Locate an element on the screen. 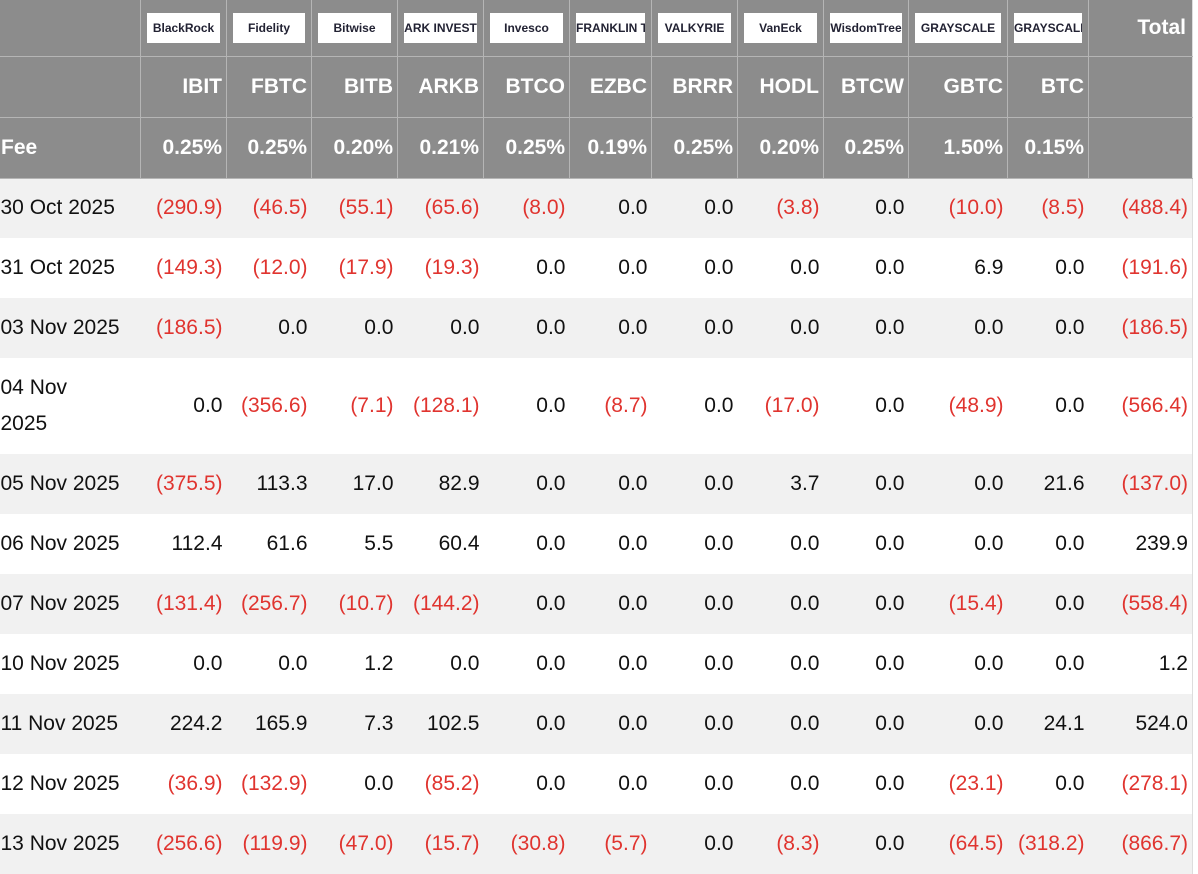 The height and width of the screenshot is (874, 1198). logo-cell: FRANKLIN TEMPLETON is located at coordinates (610, 28).